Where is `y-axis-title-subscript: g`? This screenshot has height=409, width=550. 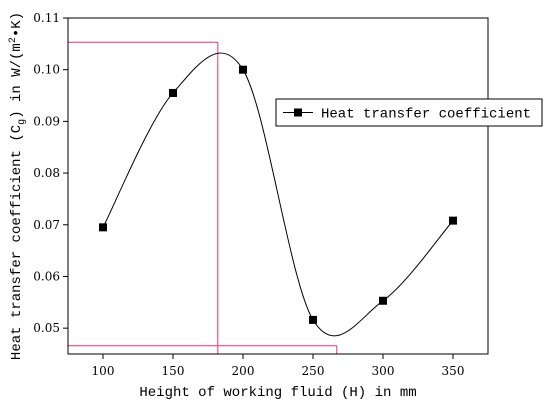 y-axis-title-subscript: g is located at coordinates (22, 122).